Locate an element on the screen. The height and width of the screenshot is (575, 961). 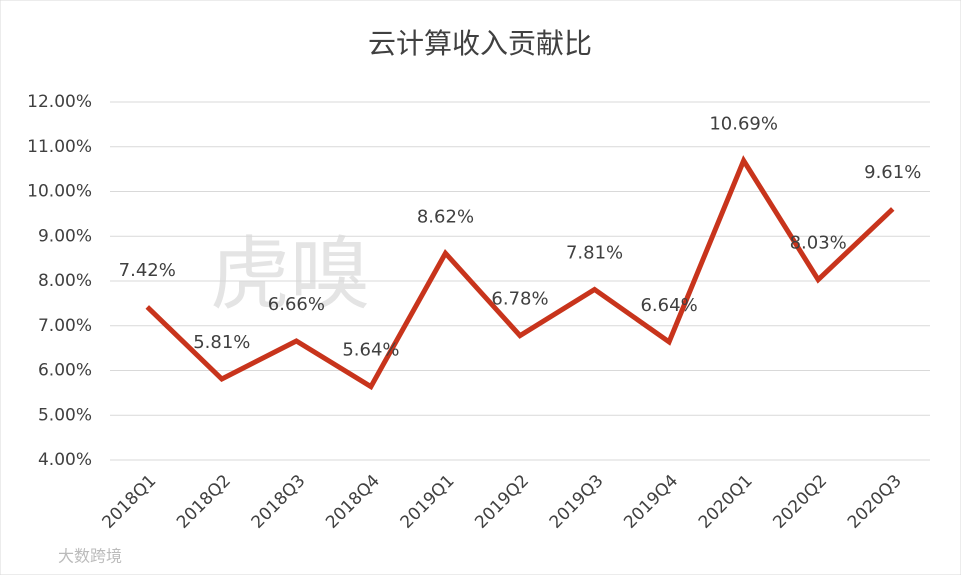
data-label: 7.42% is located at coordinates (147, 270).